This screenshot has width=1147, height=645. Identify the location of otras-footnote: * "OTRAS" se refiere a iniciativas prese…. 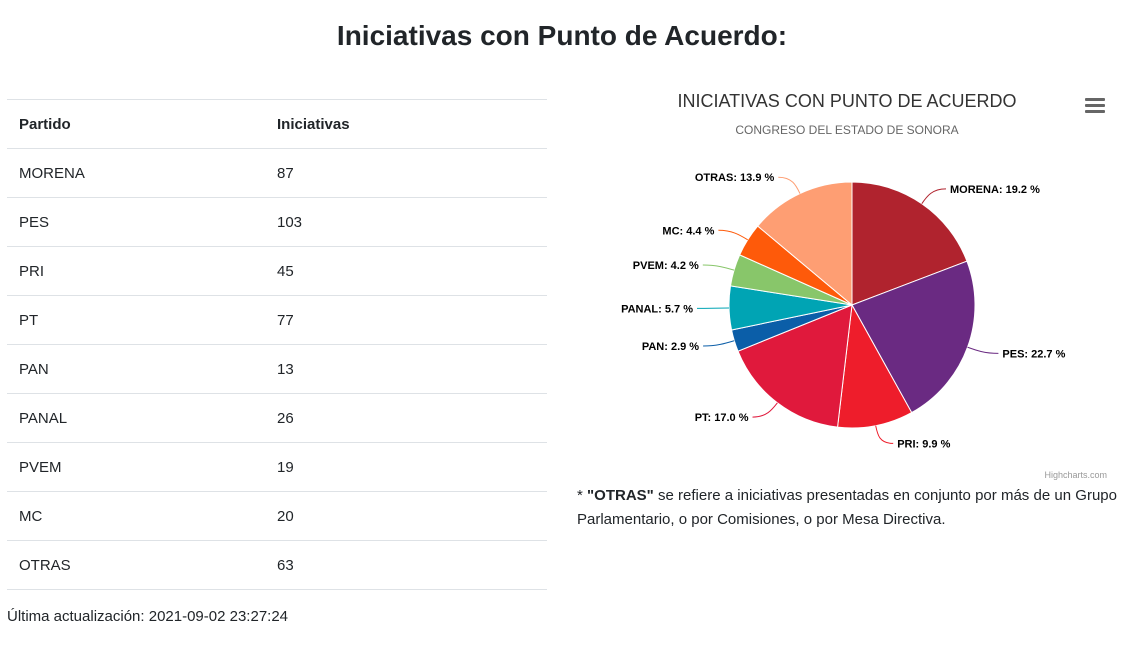
(847, 508).